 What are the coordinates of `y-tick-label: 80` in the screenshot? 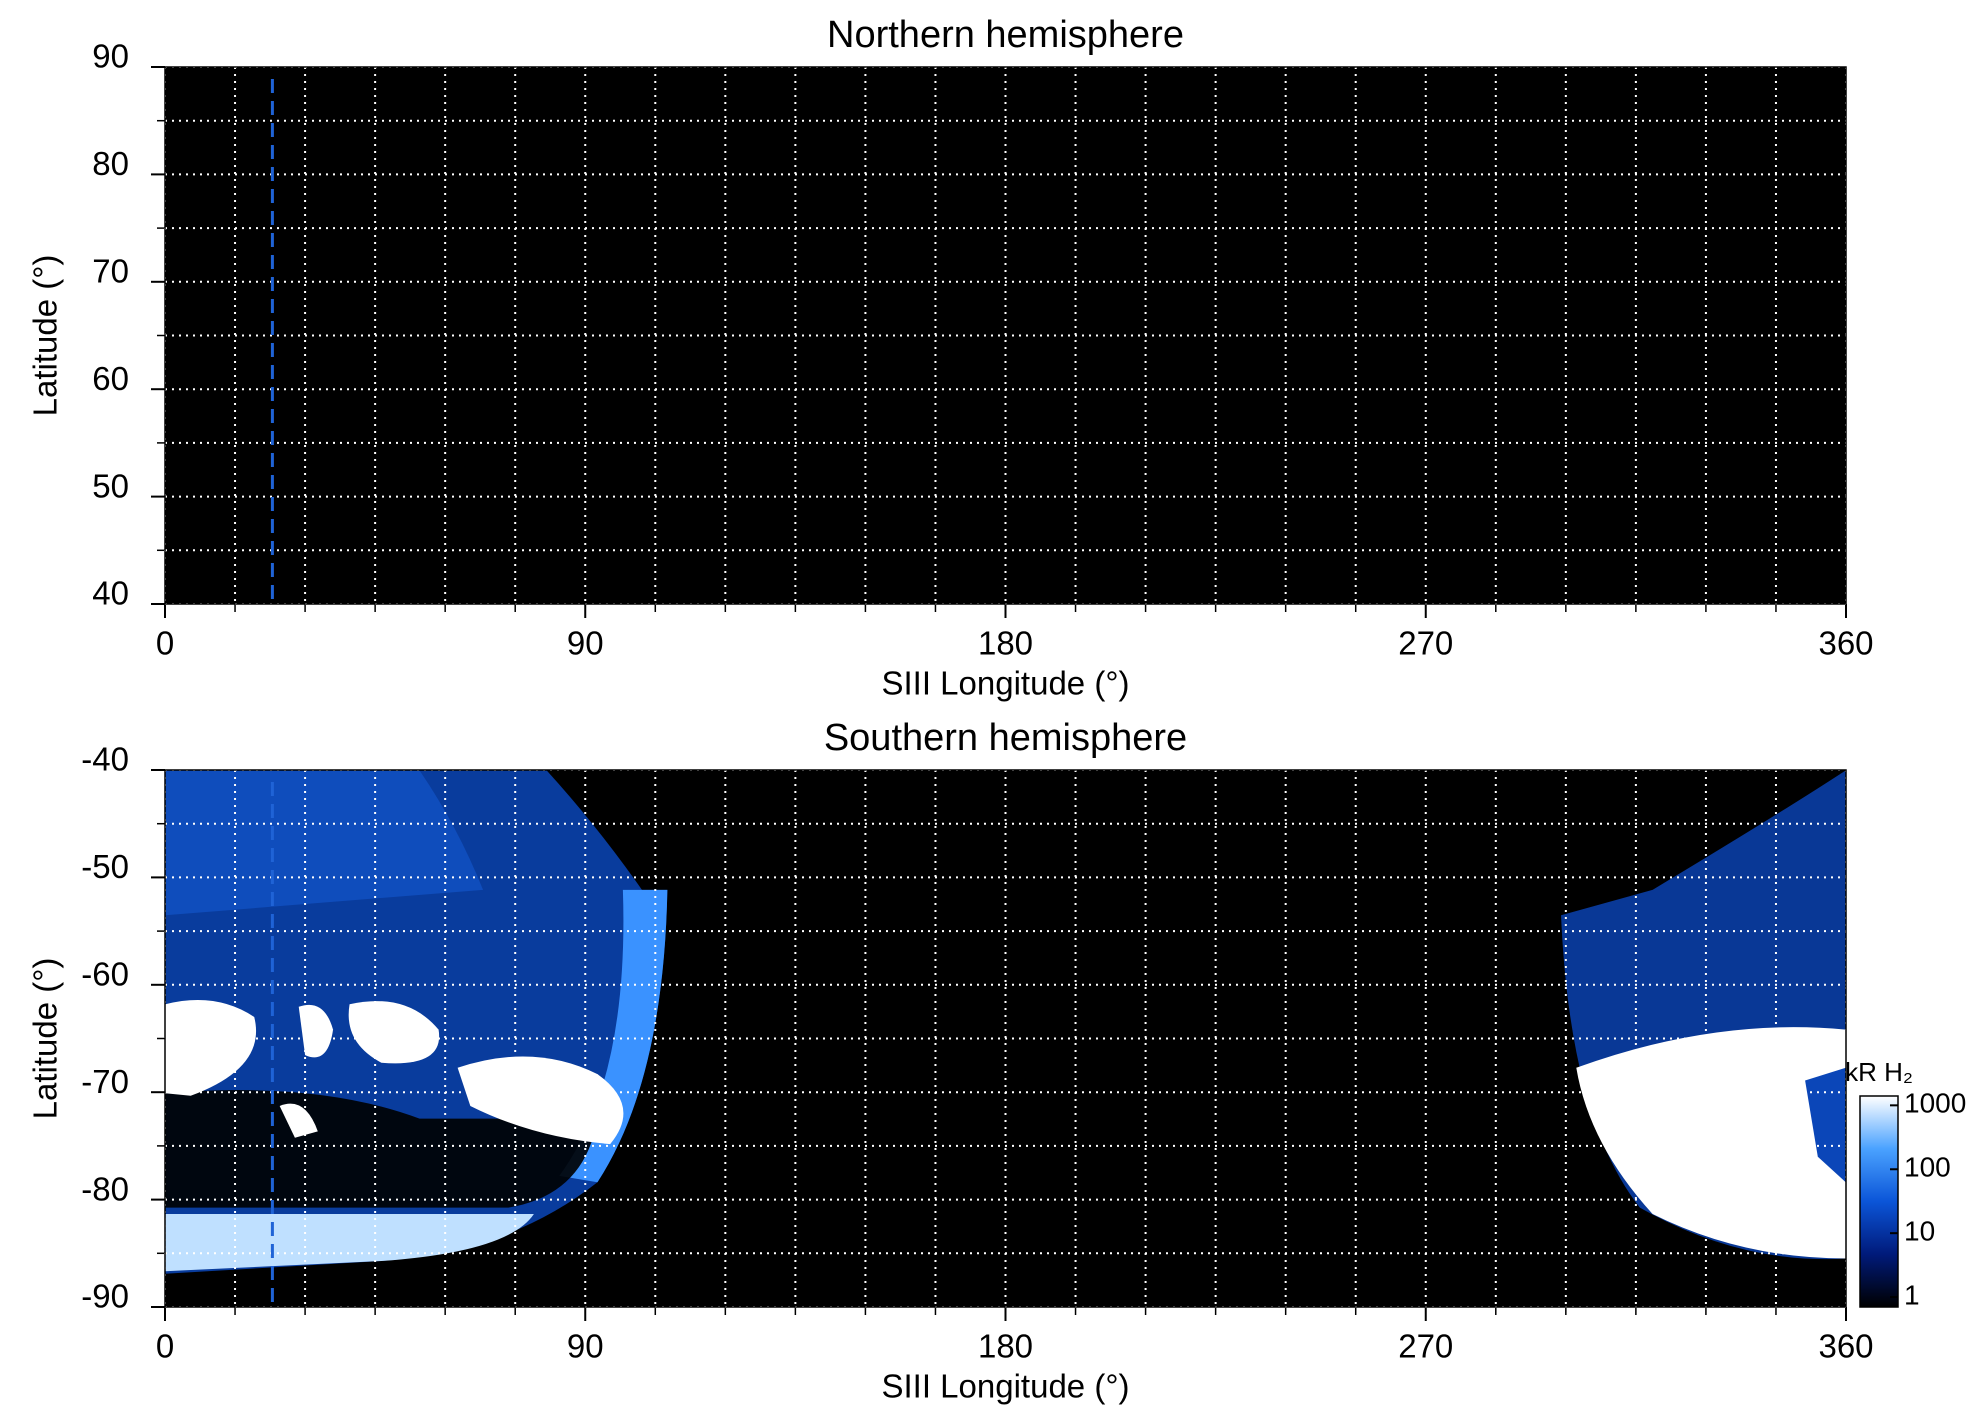 It's located at (110, 163).